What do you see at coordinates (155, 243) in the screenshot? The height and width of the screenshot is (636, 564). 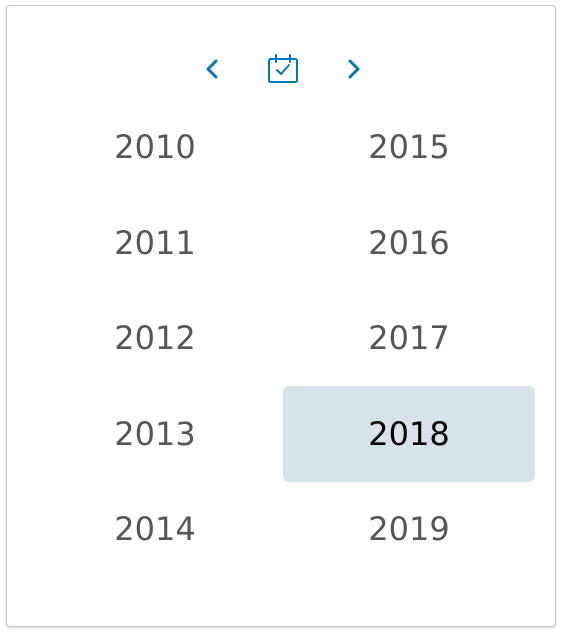 I see `year-cell: 2011` at bounding box center [155, 243].